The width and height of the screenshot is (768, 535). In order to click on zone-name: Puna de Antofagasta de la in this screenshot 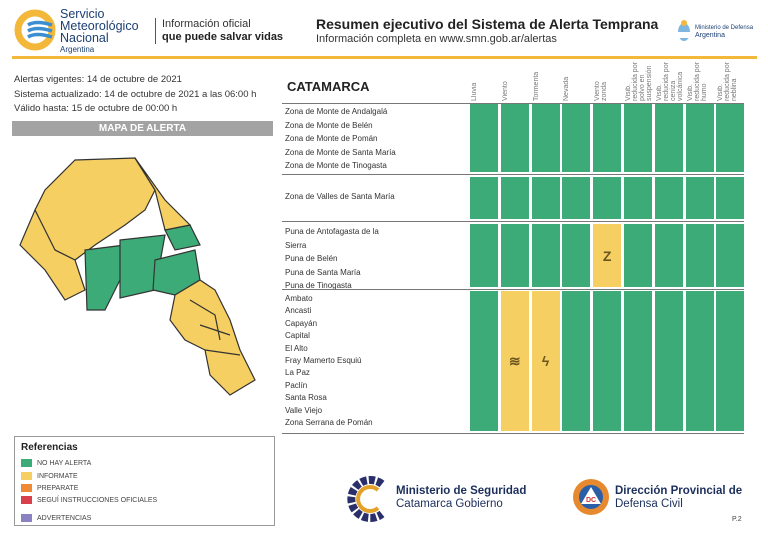, I will do `click(332, 231)`.